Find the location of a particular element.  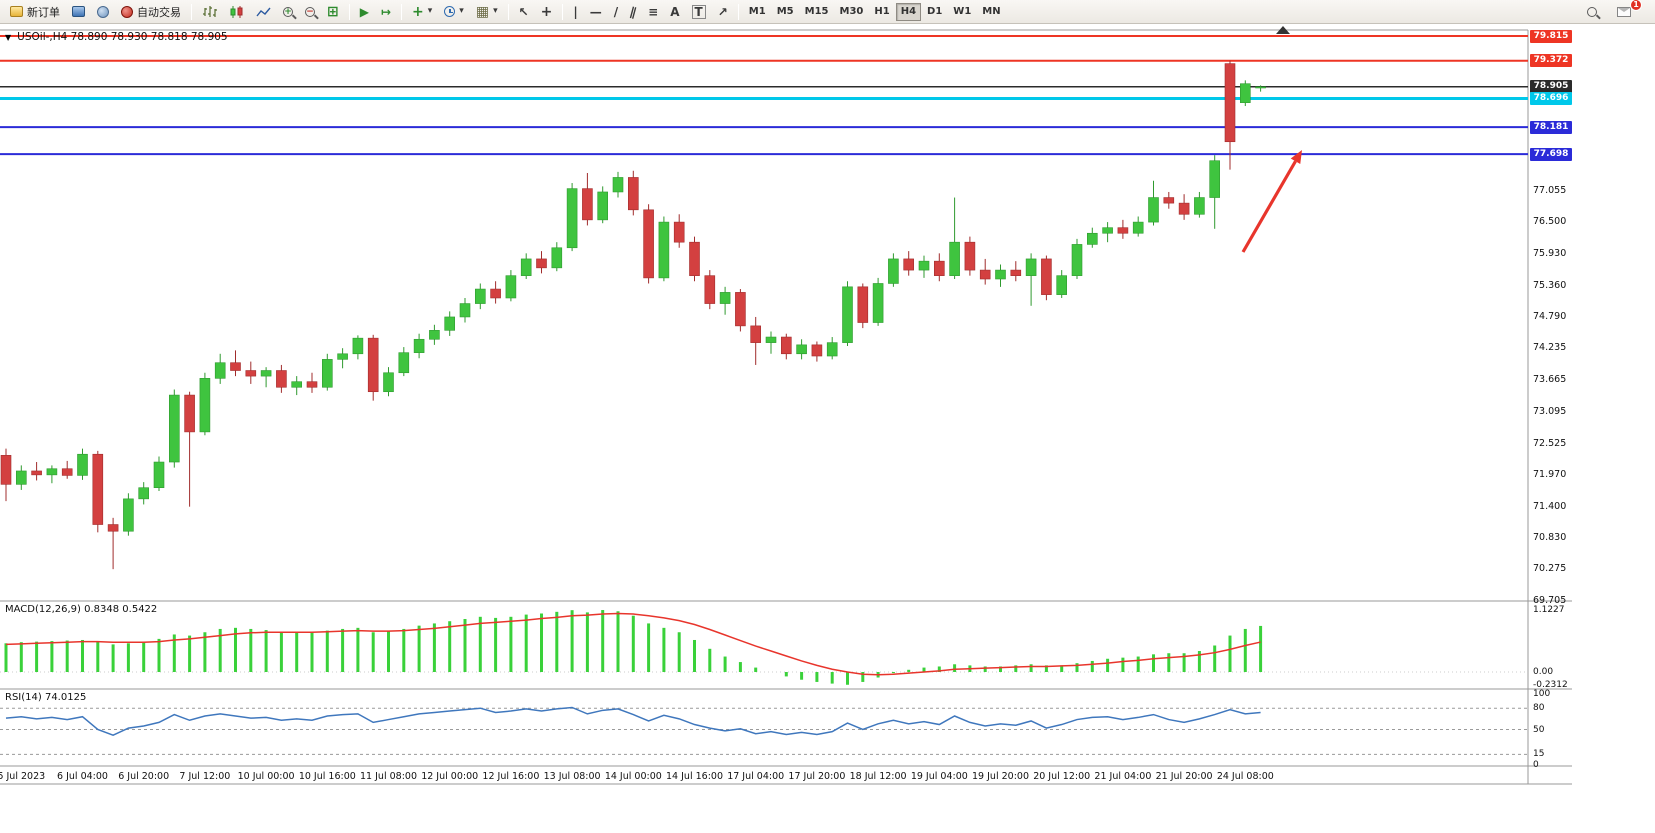

zoom-in-button: + is located at coordinates (288, 12).